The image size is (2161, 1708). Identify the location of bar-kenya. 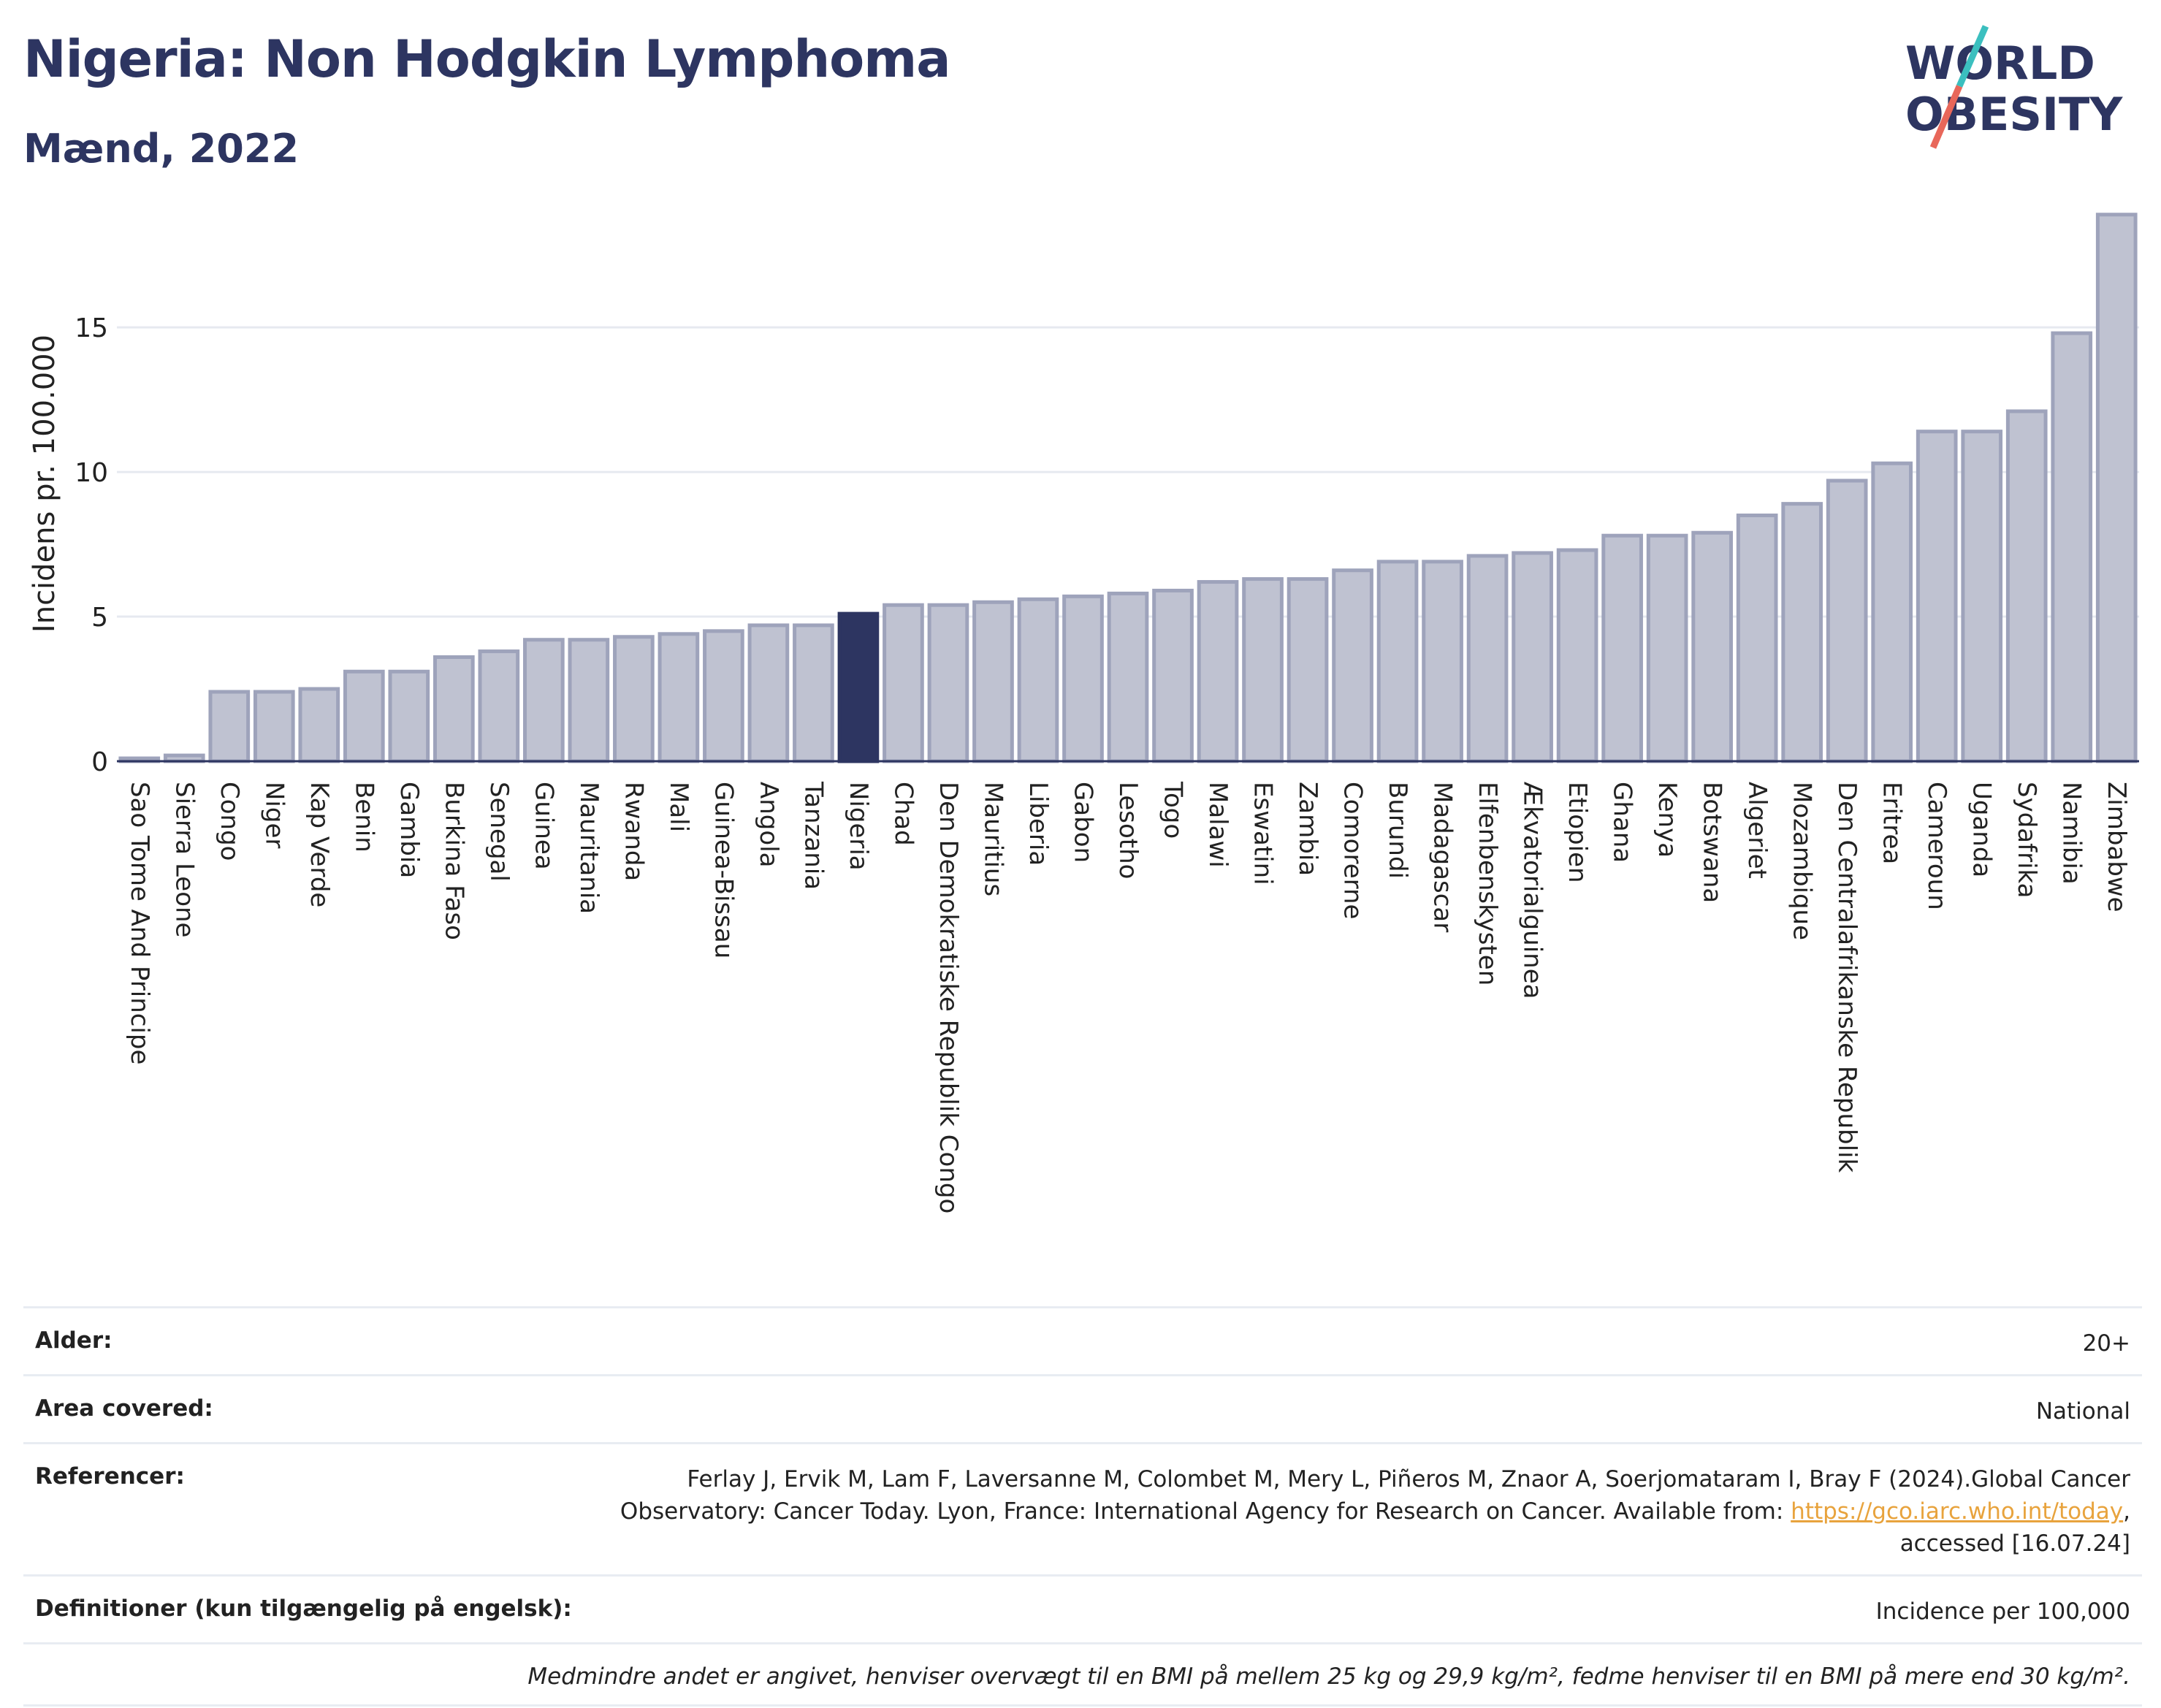
(1667, 648).